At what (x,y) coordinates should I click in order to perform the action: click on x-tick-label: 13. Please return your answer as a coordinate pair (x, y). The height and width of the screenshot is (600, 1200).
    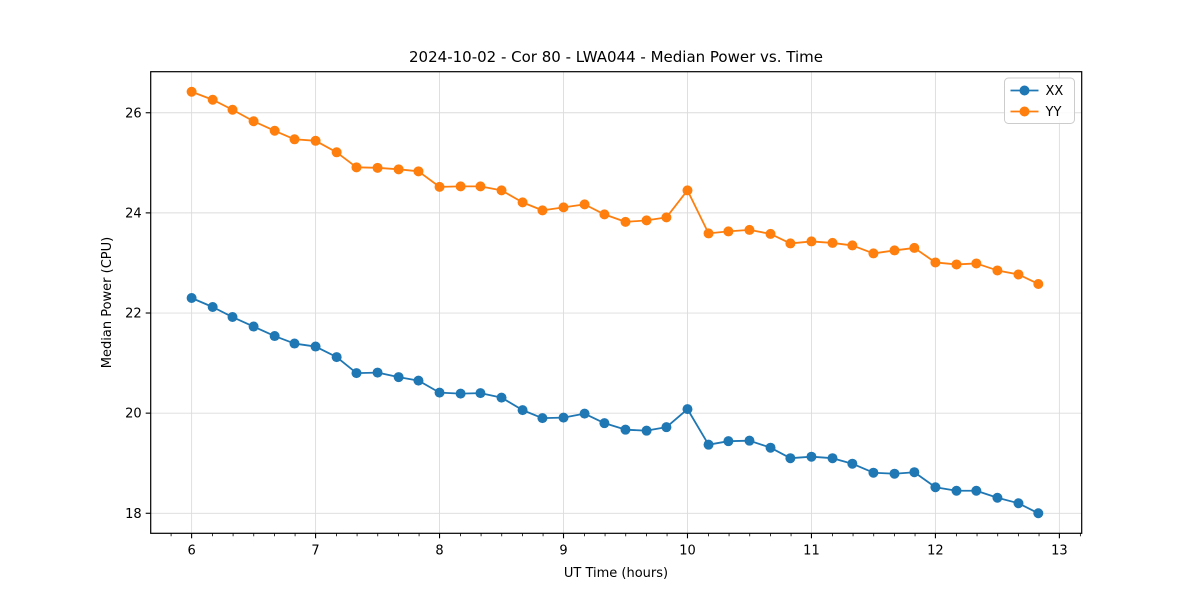
    Looking at the image, I should click on (1059, 550).